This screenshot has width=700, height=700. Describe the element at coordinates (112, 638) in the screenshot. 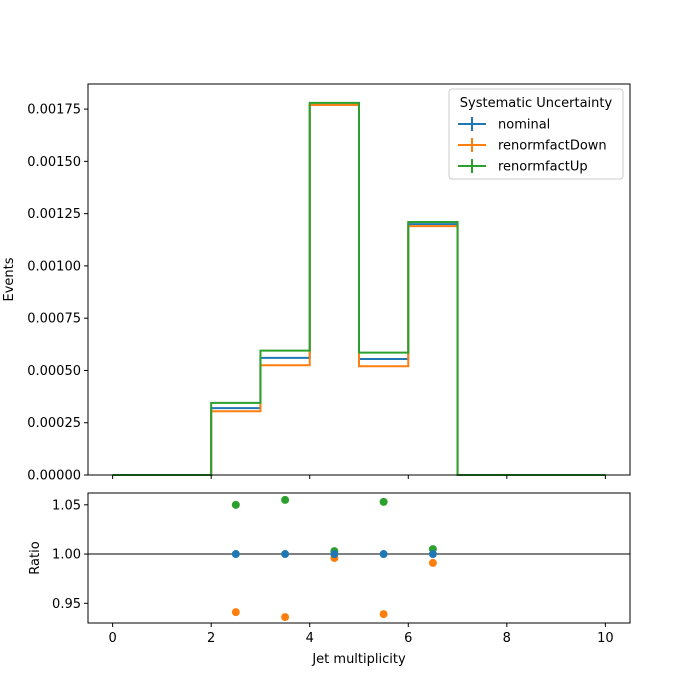

I see `ratio-xtick-label: 0` at that location.